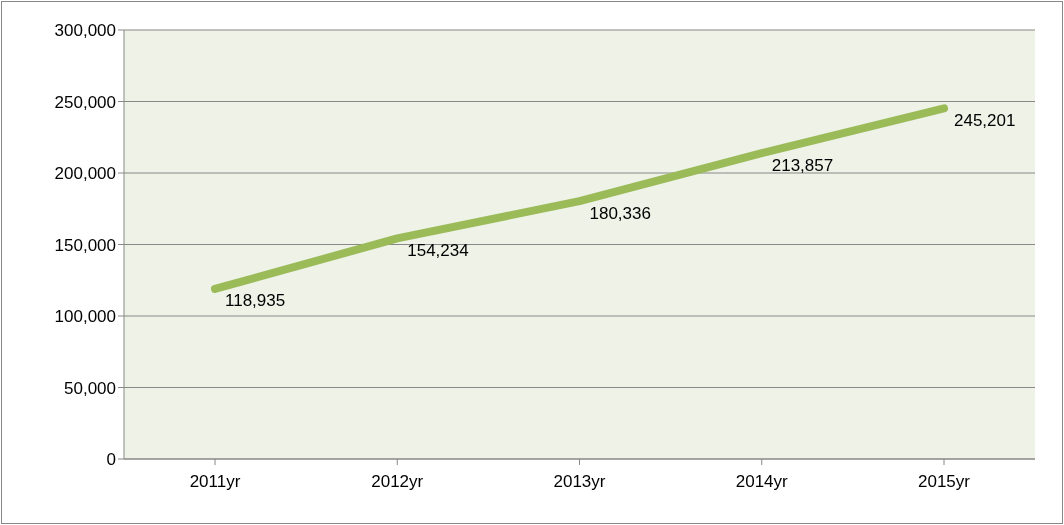 The image size is (1064, 525). What do you see at coordinates (111, 460) in the screenshot?
I see `y-tick-label: 0` at bounding box center [111, 460].